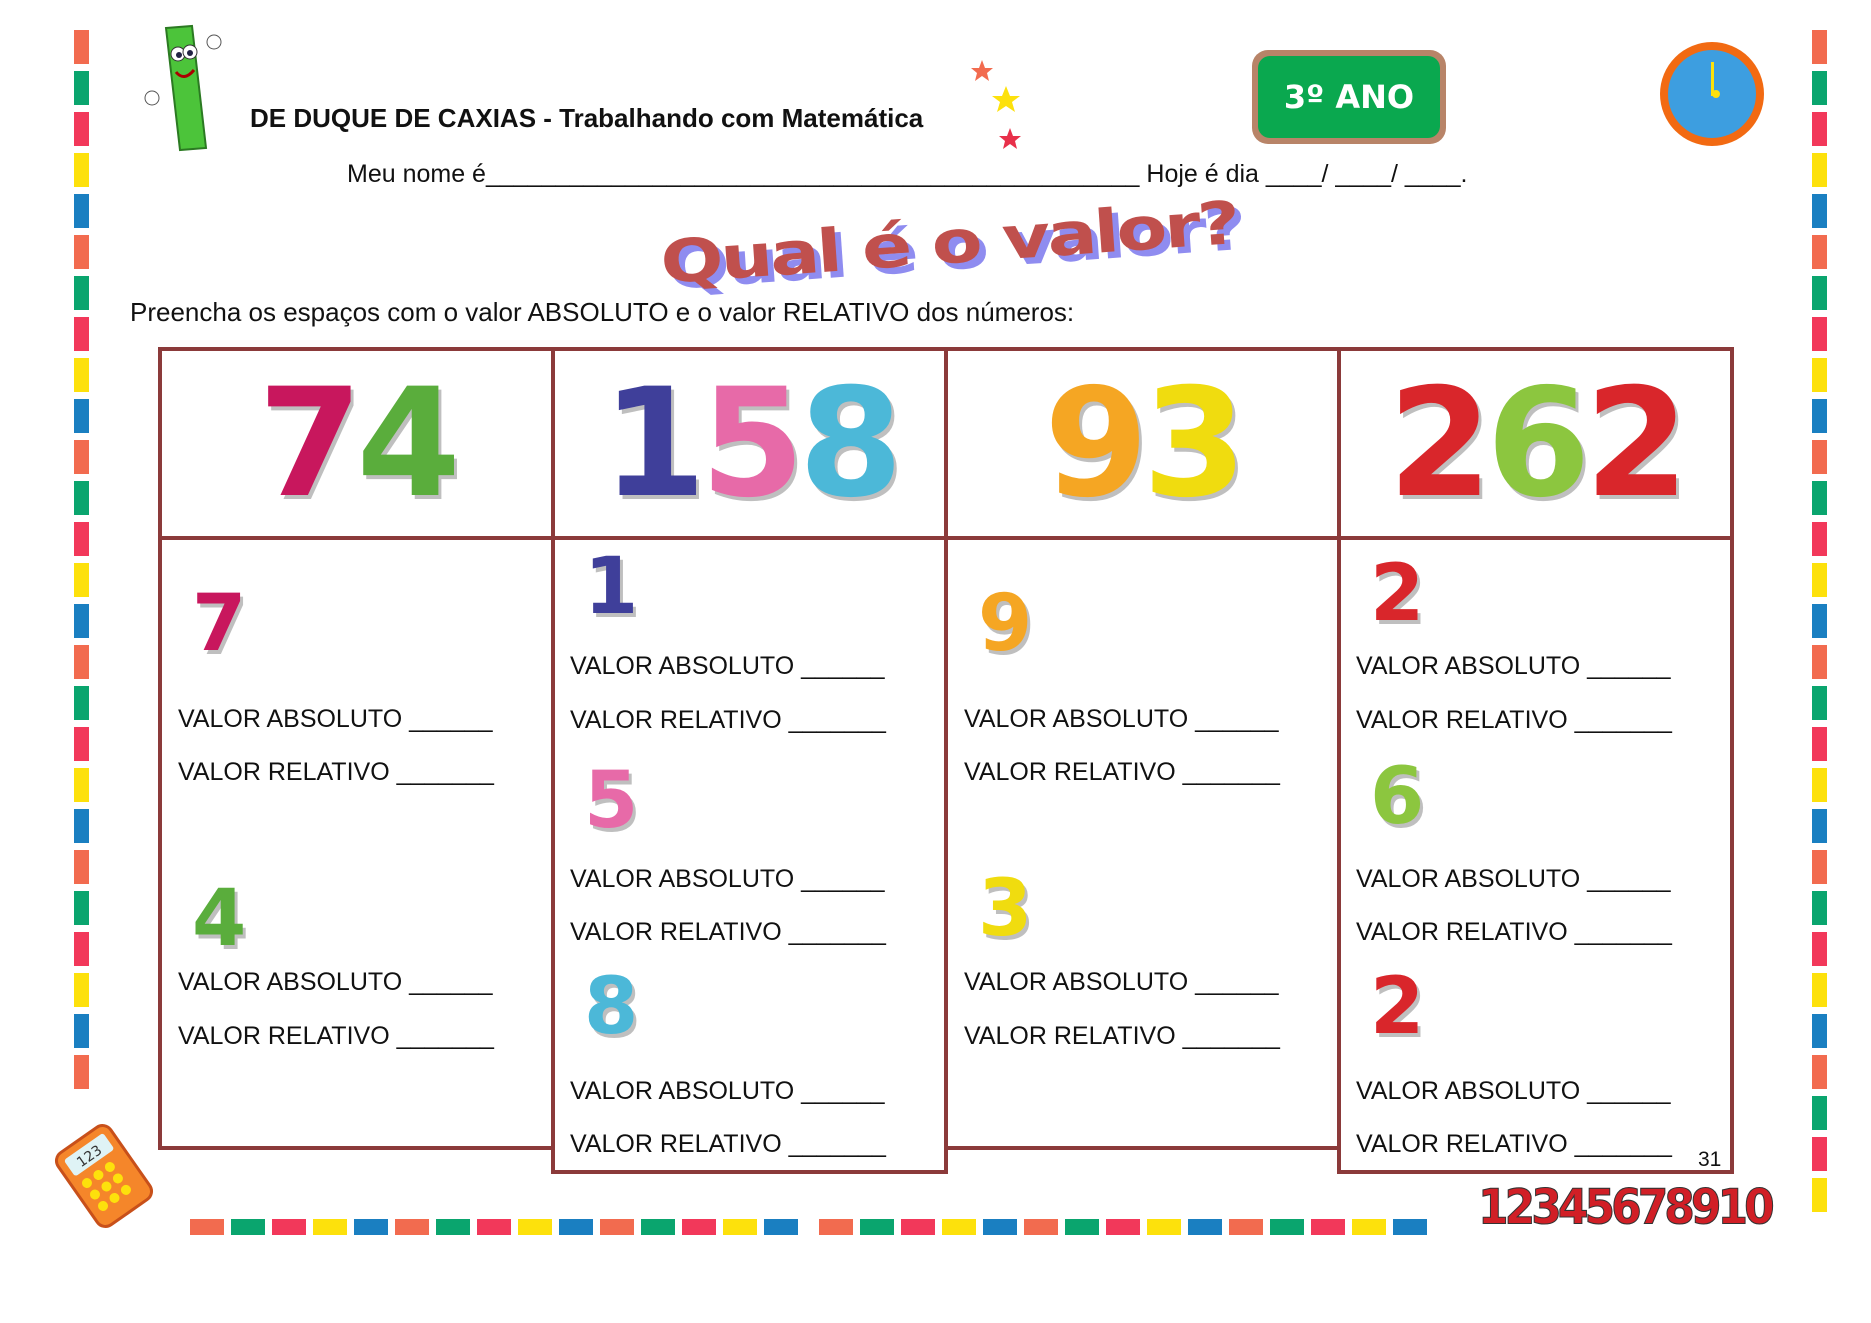  I want to click on grade-badge-label: 3º ANO, so click(1349, 97).